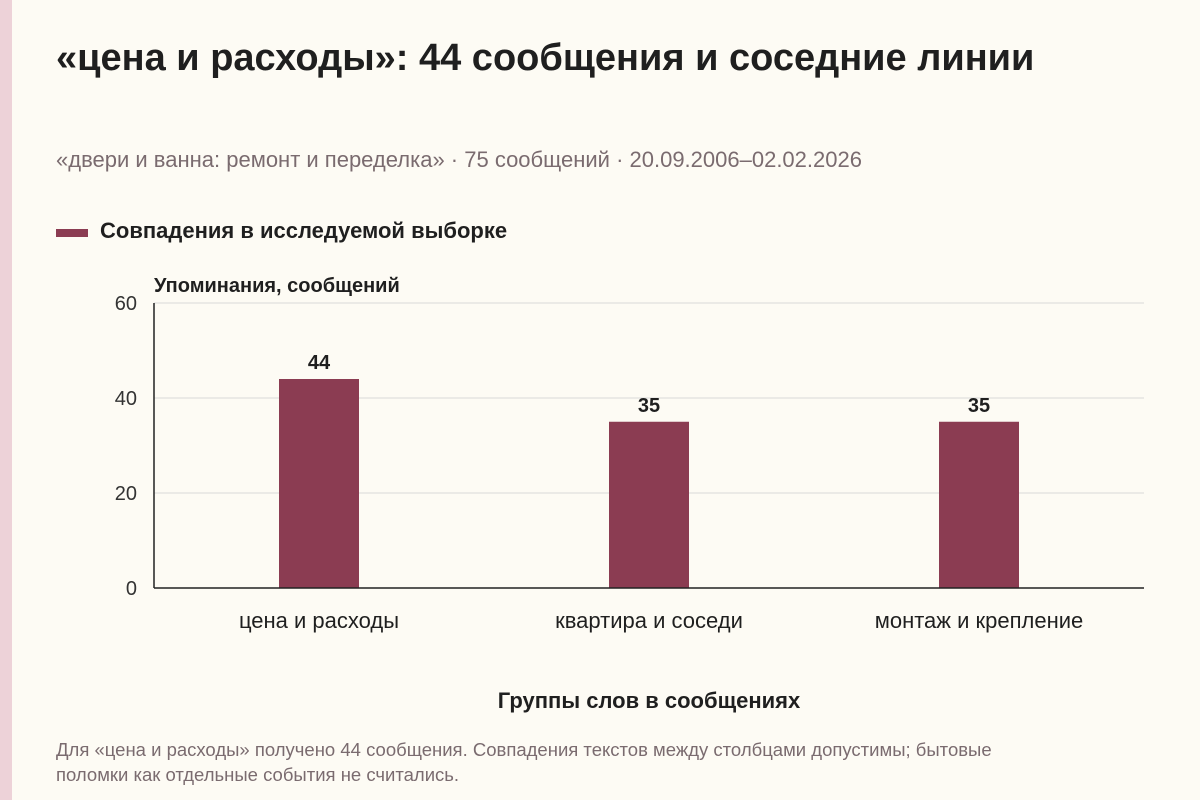 This screenshot has height=800, width=1200. What do you see at coordinates (649, 384) in the screenshot?
I see `data-labels: 44 35 35` at bounding box center [649, 384].